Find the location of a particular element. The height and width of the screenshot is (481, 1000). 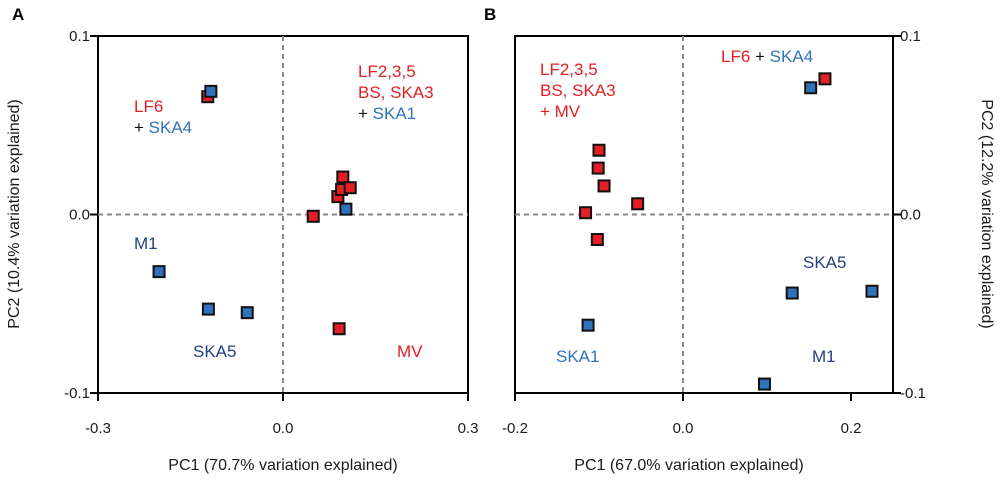

x-tick-label: -0.3 is located at coordinates (98, 428).